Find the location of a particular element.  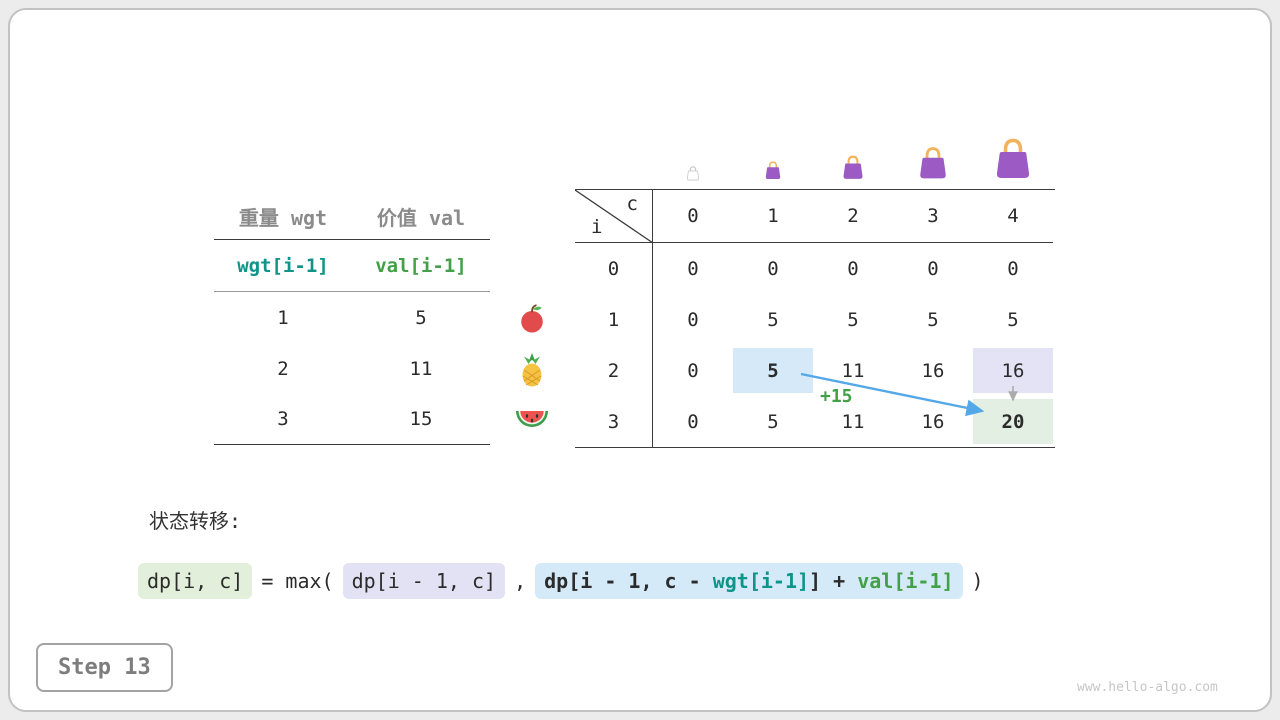

item-table-formula-row: wgt[i-1] val[i-1] is located at coordinates (352, 266).